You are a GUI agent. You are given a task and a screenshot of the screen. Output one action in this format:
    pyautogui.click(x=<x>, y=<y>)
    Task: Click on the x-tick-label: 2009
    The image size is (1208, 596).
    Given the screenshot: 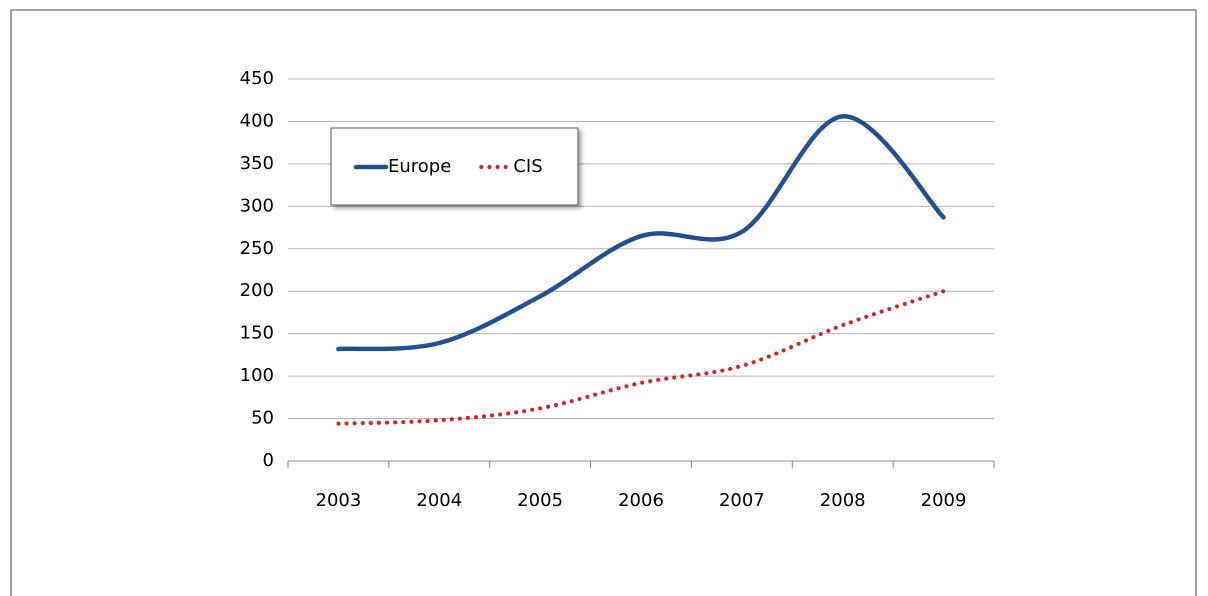 What is the action you would take?
    pyautogui.click(x=944, y=500)
    